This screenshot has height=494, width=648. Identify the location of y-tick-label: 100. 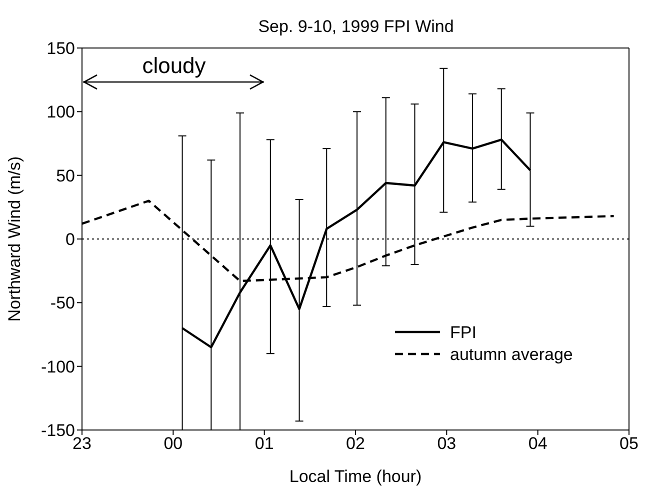
(60, 112).